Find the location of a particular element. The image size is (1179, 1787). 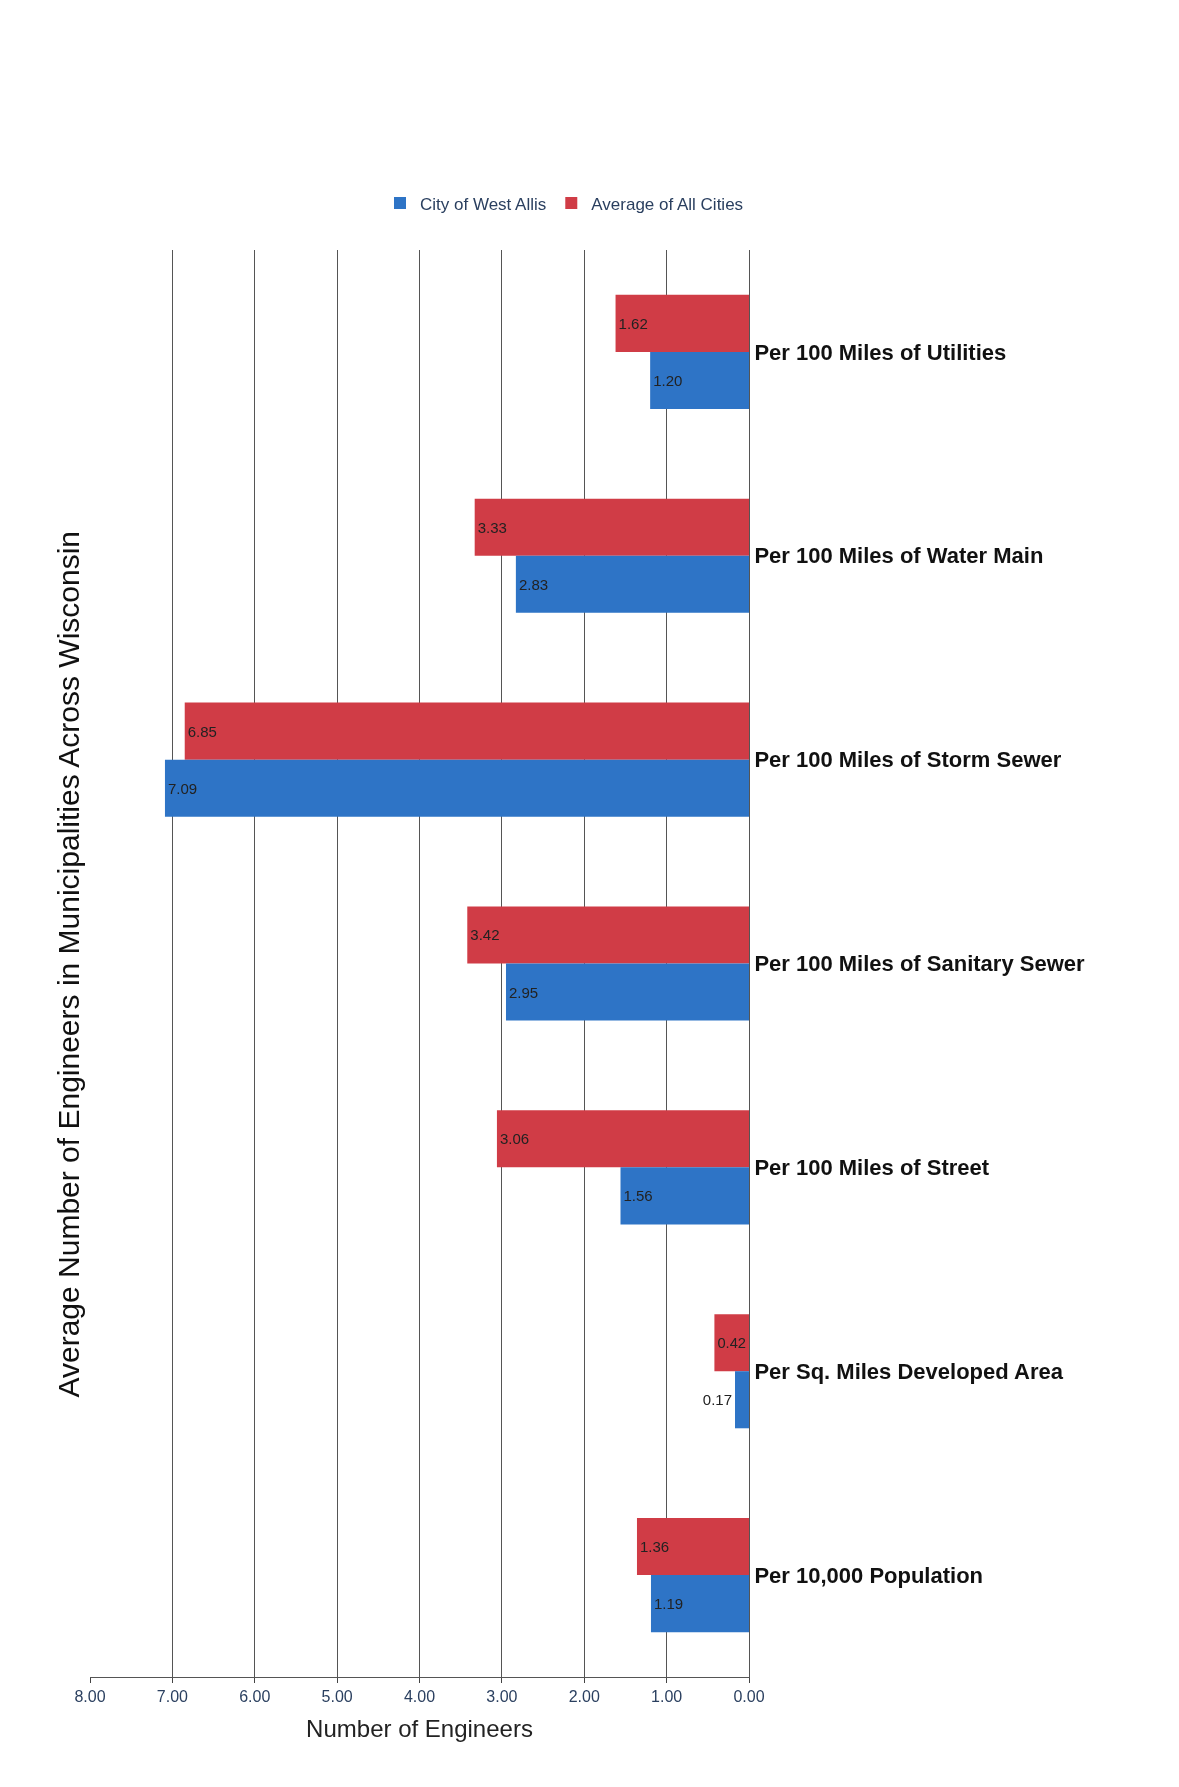

x-tick-label: 8.00 is located at coordinates (90, 1697).